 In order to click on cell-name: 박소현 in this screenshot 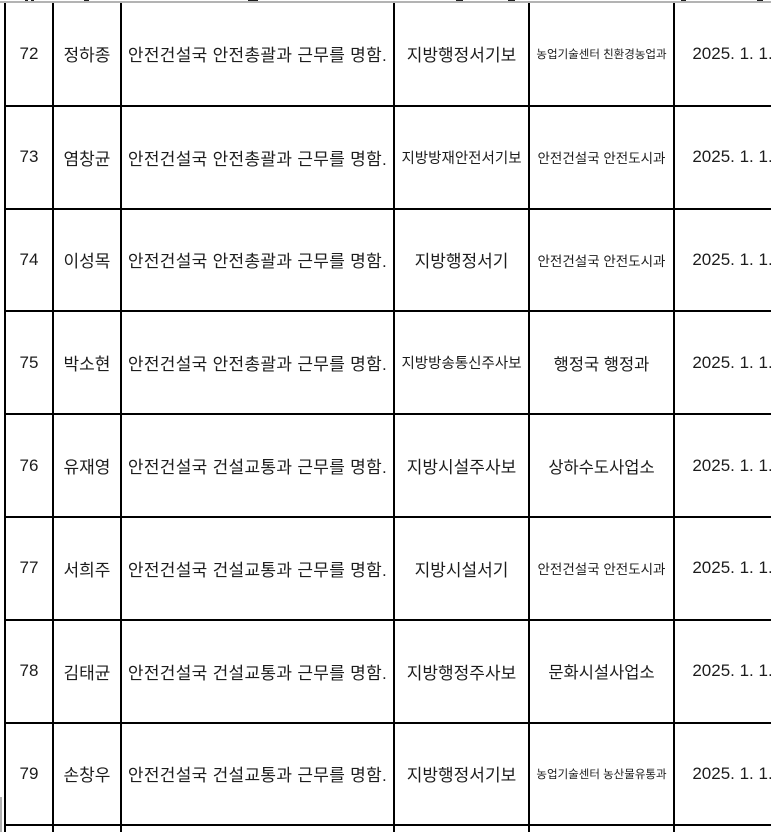, I will do `click(87, 363)`.